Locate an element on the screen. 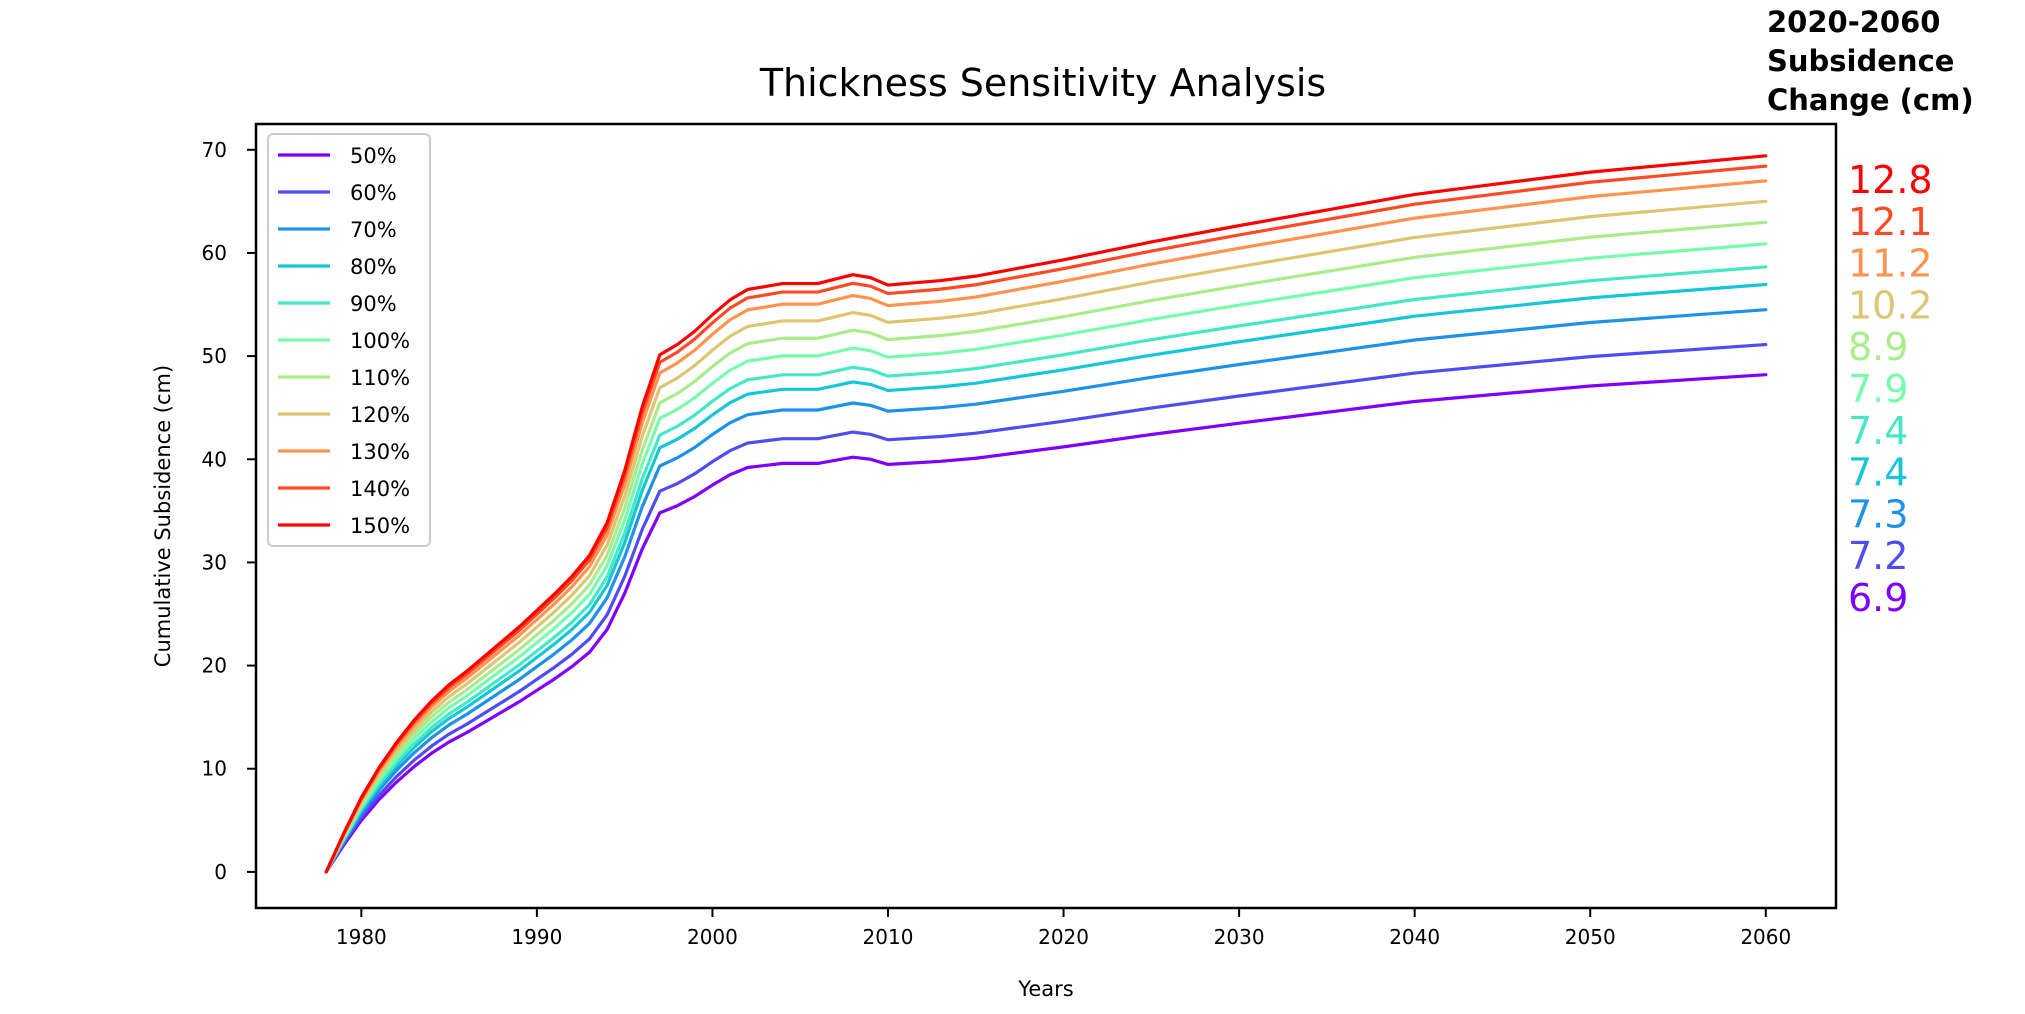 This screenshot has height=1014, width=2025. x-tick-label: 2040 is located at coordinates (1414, 937).